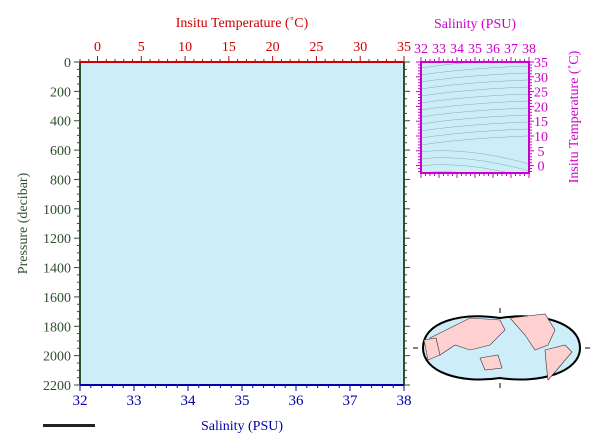 This screenshot has height=448, width=601. What do you see at coordinates (69, 425) in the screenshot?
I see `footer-logo` at bounding box center [69, 425].